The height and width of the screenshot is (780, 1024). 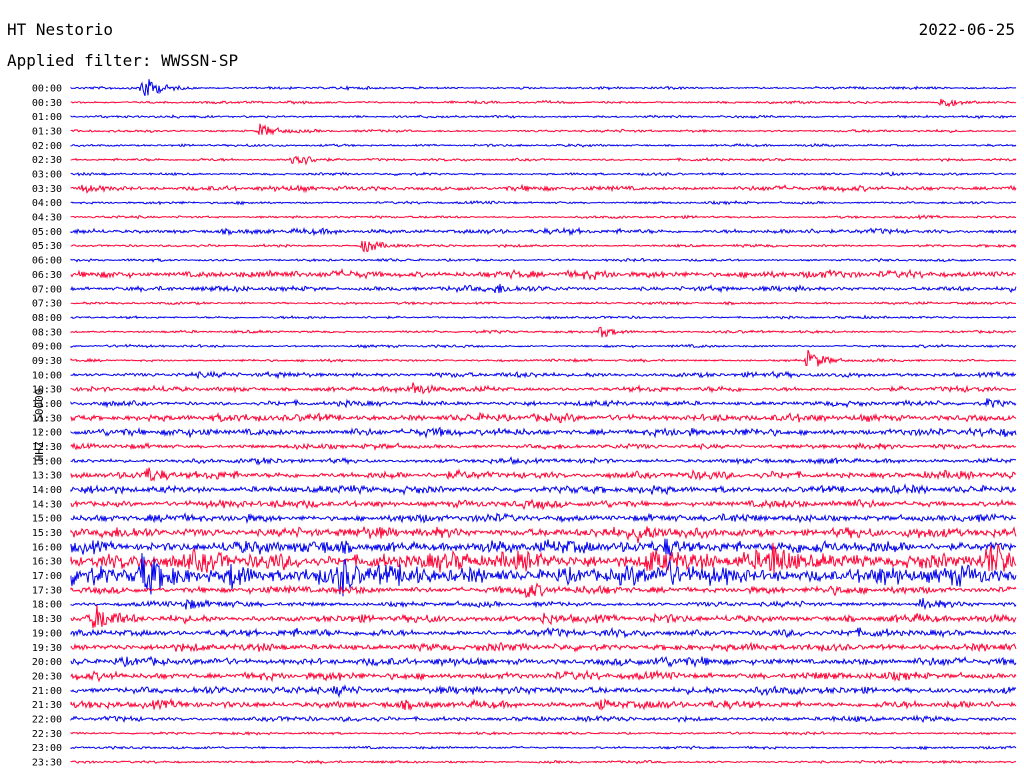 I want to click on time-label-2030: 20:30, so click(x=47, y=676).